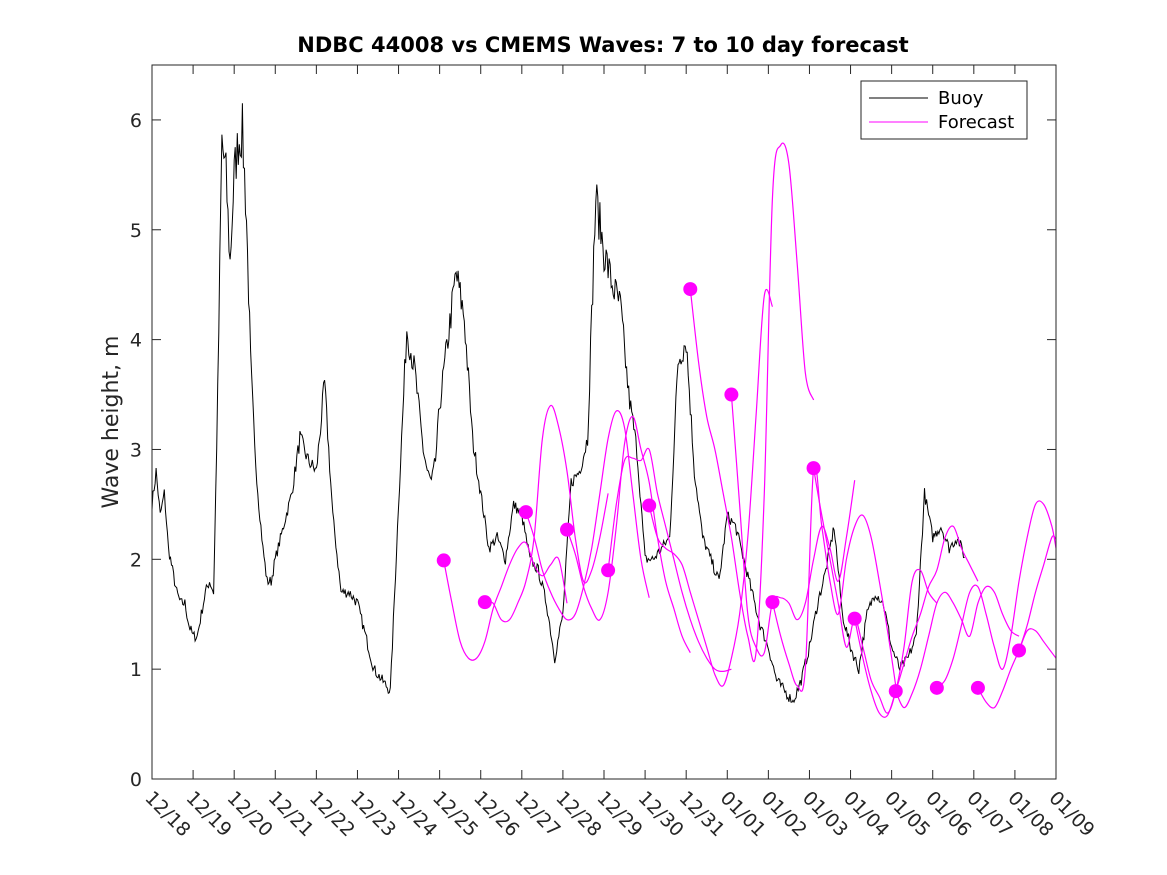 Image resolution: width=1167 pixels, height=875 pixels. Describe the element at coordinates (373, 814) in the screenshot. I see `x-tick-label: 12/23` at that location.